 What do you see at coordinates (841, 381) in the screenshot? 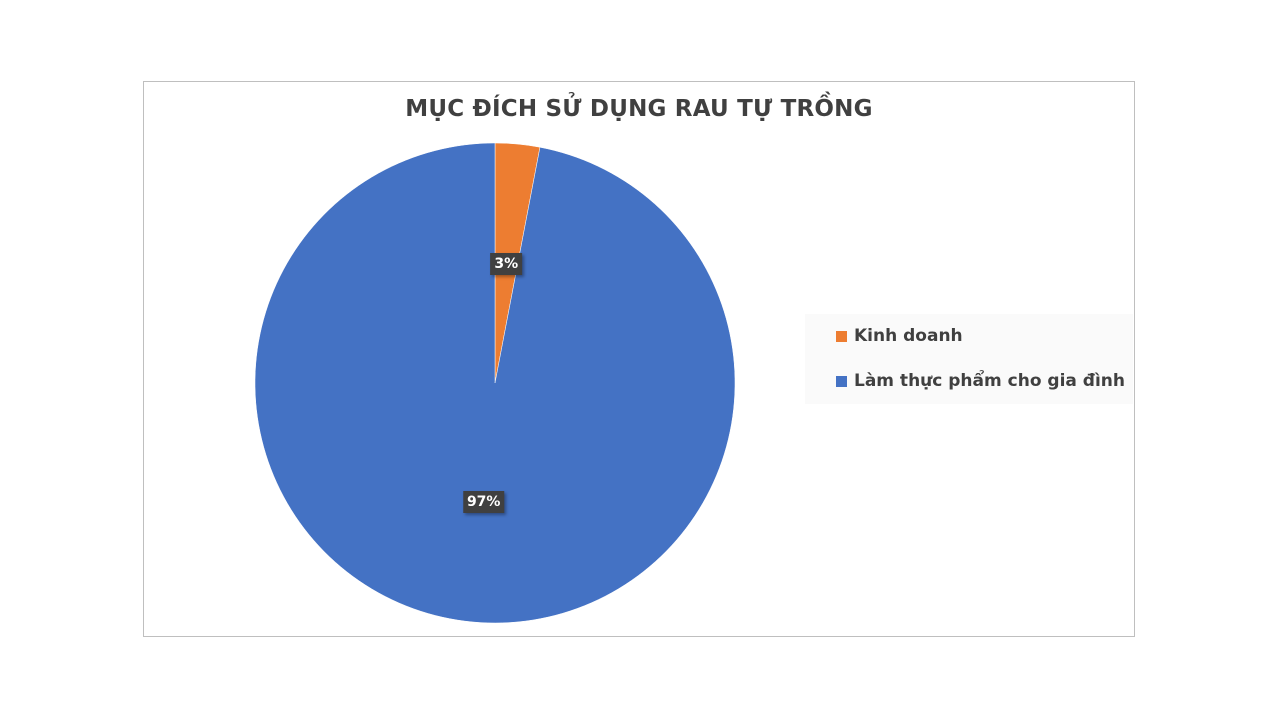
I see `legend-swatch-gia-dinh` at bounding box center [841, 381].